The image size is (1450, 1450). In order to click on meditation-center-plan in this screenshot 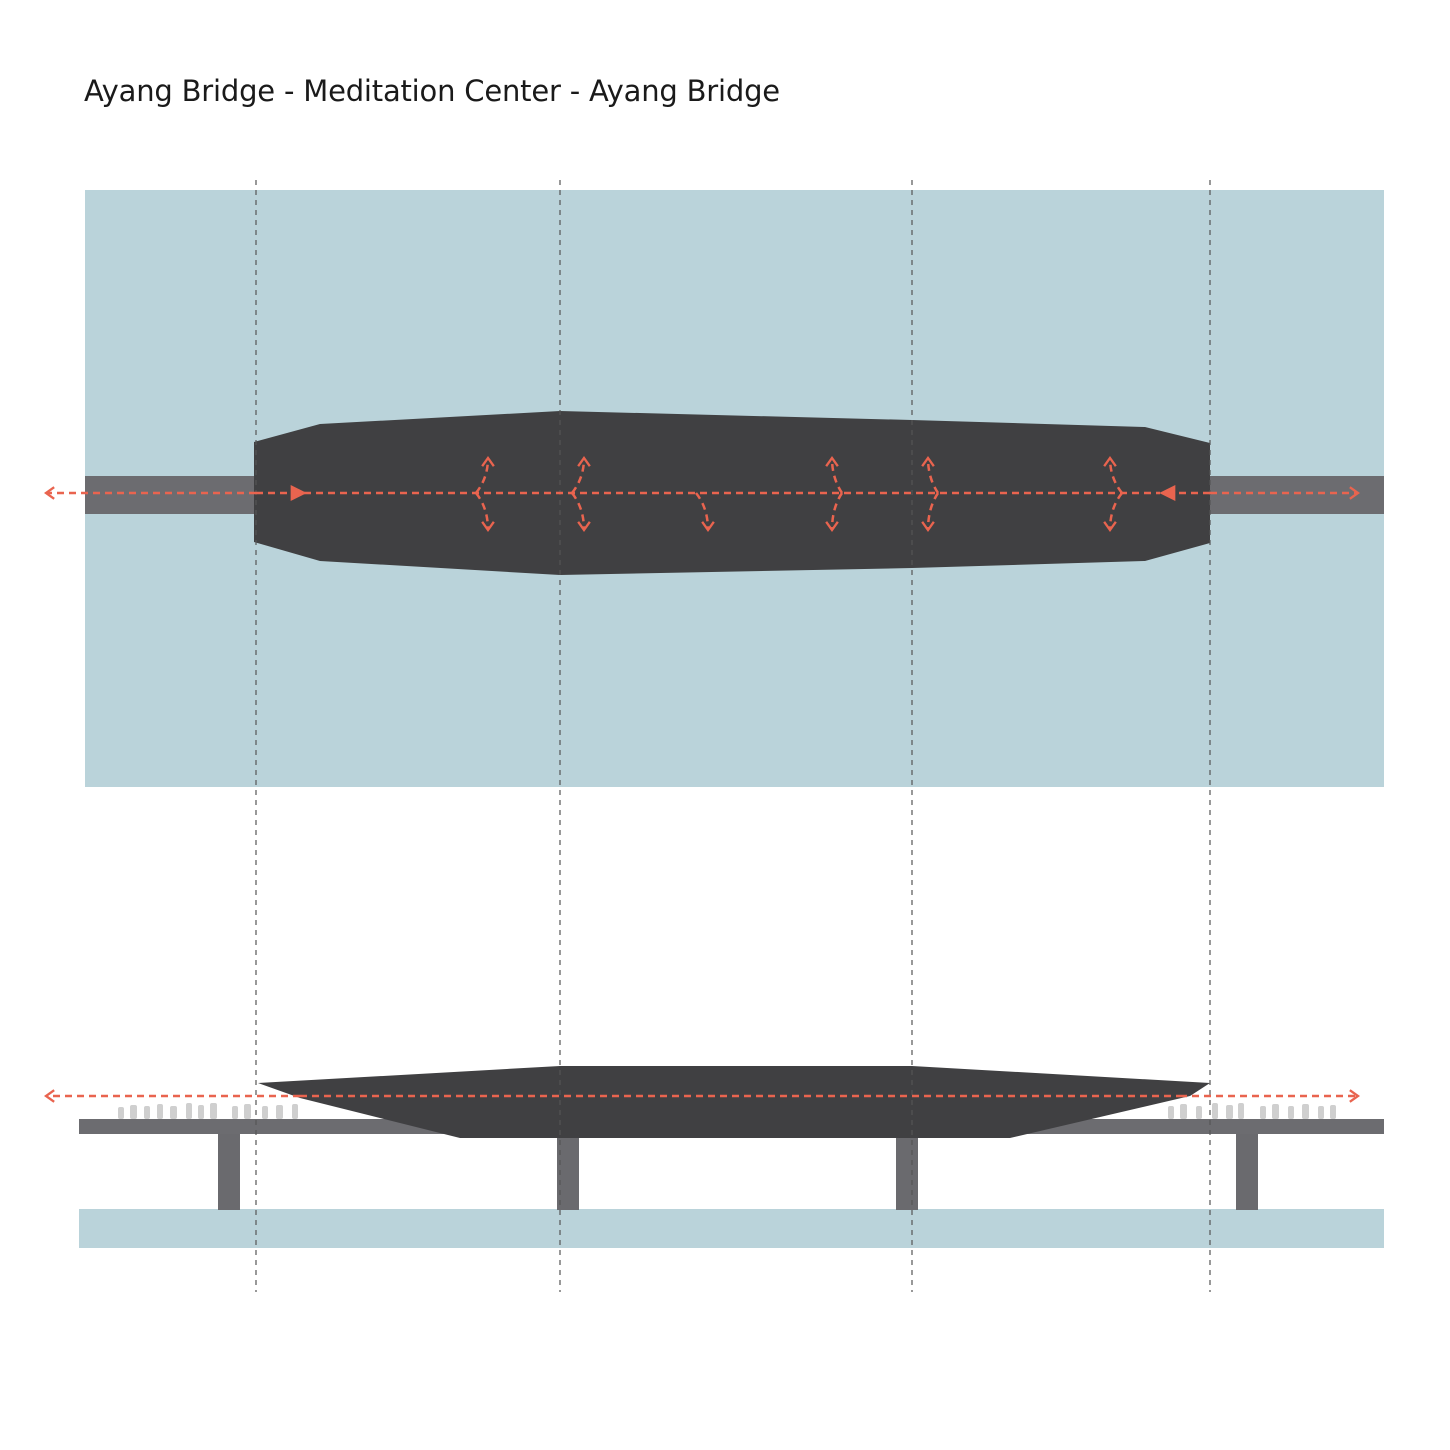, I will do `click(732, 493)`.